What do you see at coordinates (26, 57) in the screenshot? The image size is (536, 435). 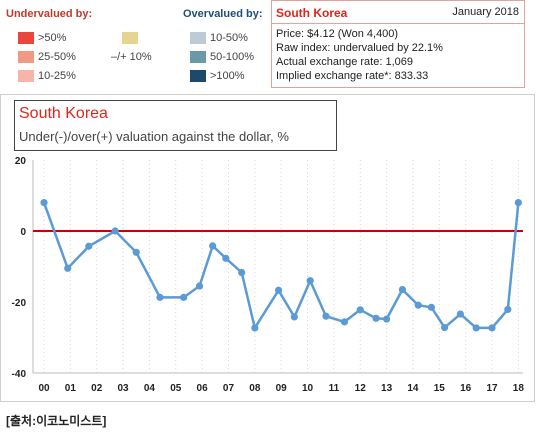 I see `under-25-50-swatch` at bounding box center [26, 57].